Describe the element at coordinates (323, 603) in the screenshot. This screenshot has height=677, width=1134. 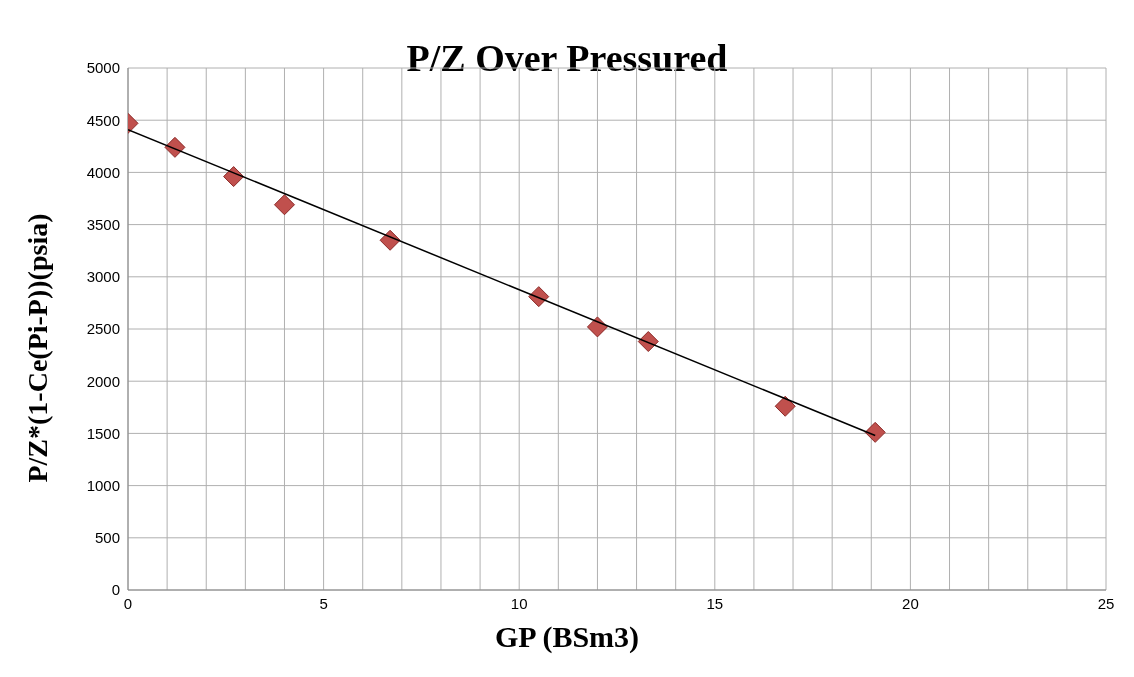
I see `x-tick-label: 5` at that location.